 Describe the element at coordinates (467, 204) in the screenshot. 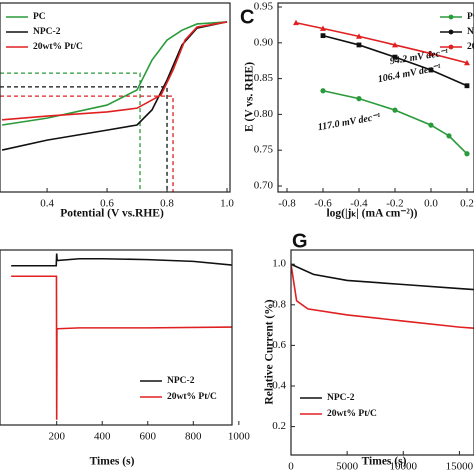

I see `x-tick-label: 0.2` at that location.